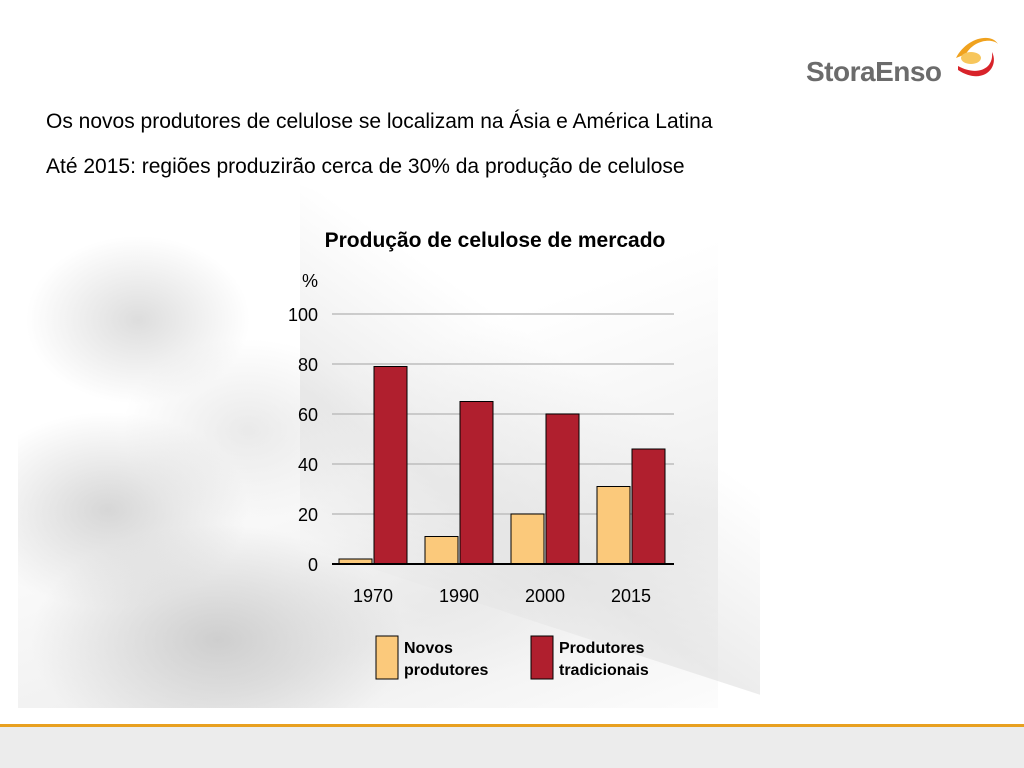 This screenshot has width=1024, height=768. Describe the element at coordinates (601, 648) in the screenshot. I see `legend-label: Produtores` at that location.